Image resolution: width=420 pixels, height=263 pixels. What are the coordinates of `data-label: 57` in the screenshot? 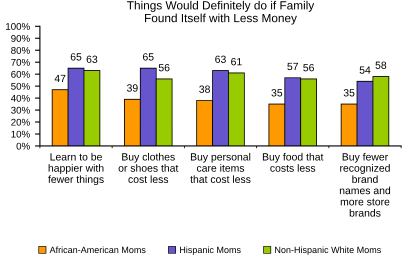 It's located at (292, 66).